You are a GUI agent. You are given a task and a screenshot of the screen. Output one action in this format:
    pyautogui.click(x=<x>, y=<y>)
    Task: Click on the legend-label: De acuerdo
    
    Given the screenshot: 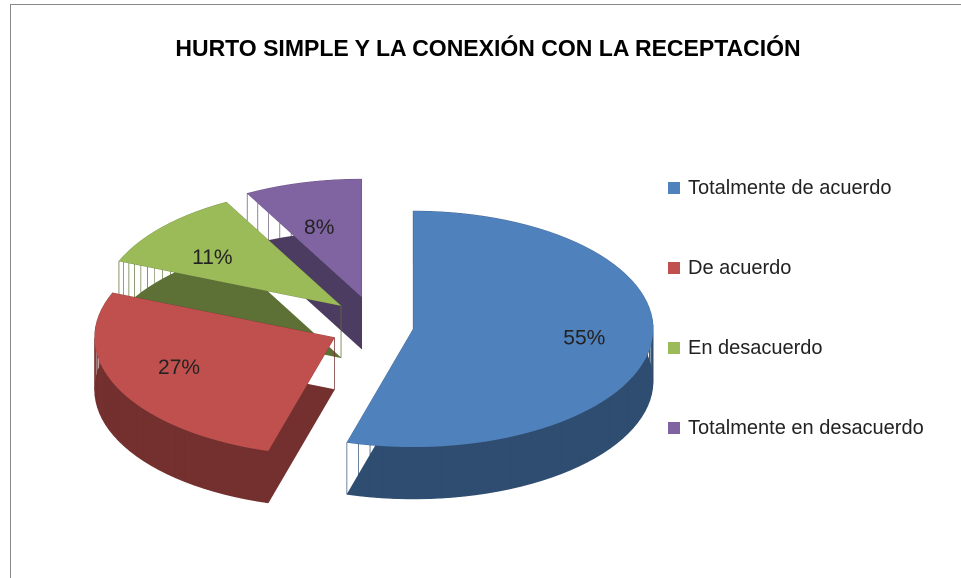 What is the action you would take?
    pyautogui.click(x=740, y=268)
    